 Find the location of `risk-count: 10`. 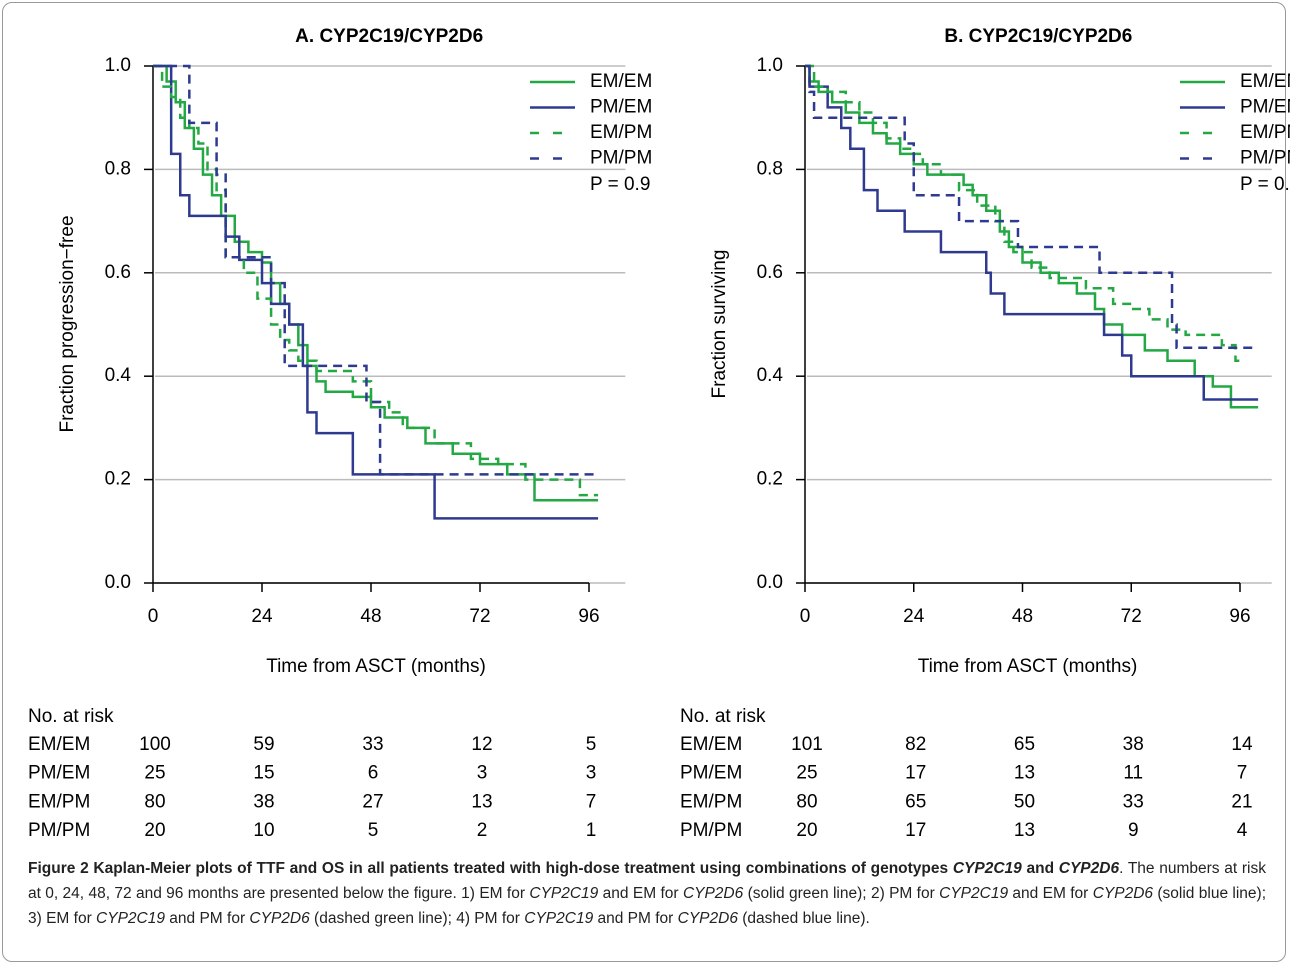

risk-count: 10 is located at coordinates (263, 830).